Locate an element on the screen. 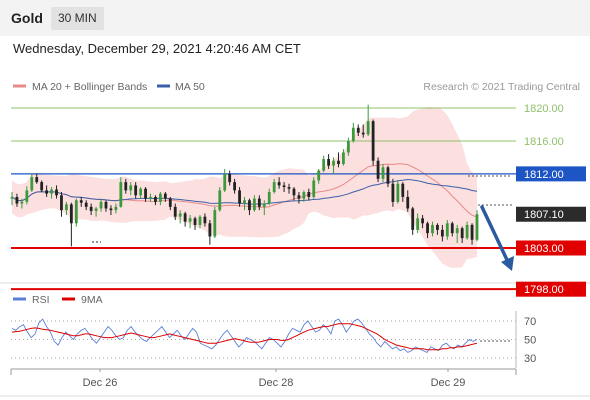 The height and width of the screenshot is (400, 590). rsi-tick-1: 50 is located at coordinates (530, 341).